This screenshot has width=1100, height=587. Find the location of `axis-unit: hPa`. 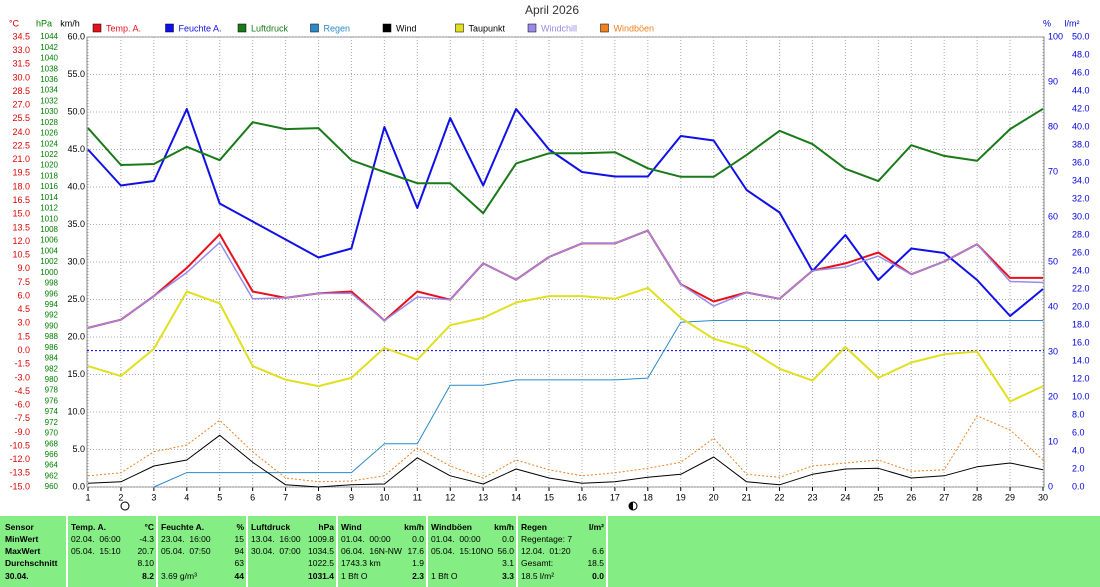

axis-unit: hPa is located at coordinates (44, 23).